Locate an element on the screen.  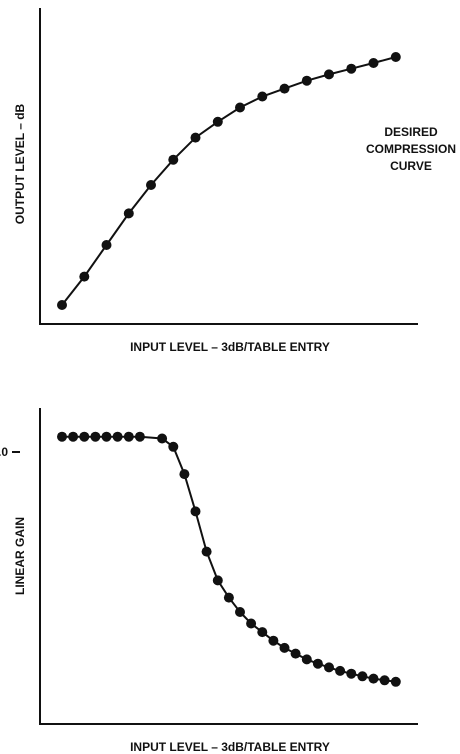
y-axis-label-bottom: LINEAR GAIN is located at coordinates (20, 556).